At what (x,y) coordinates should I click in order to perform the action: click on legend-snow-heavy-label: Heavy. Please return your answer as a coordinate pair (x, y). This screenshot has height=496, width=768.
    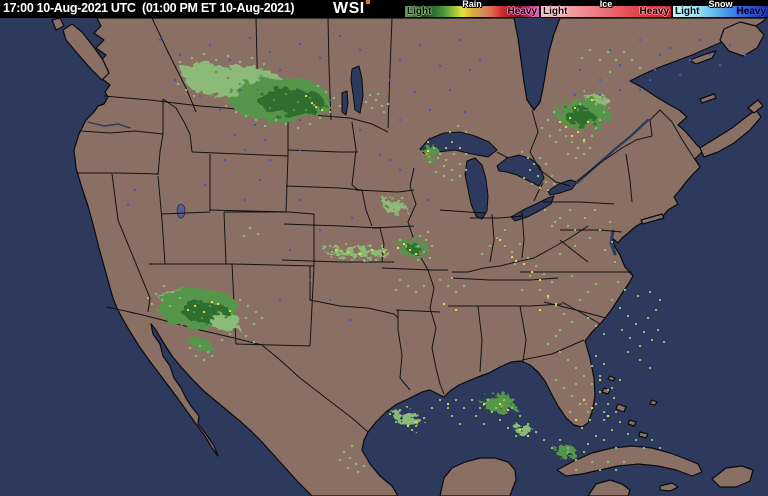
    Looking at the image, I should click on (751, 11).